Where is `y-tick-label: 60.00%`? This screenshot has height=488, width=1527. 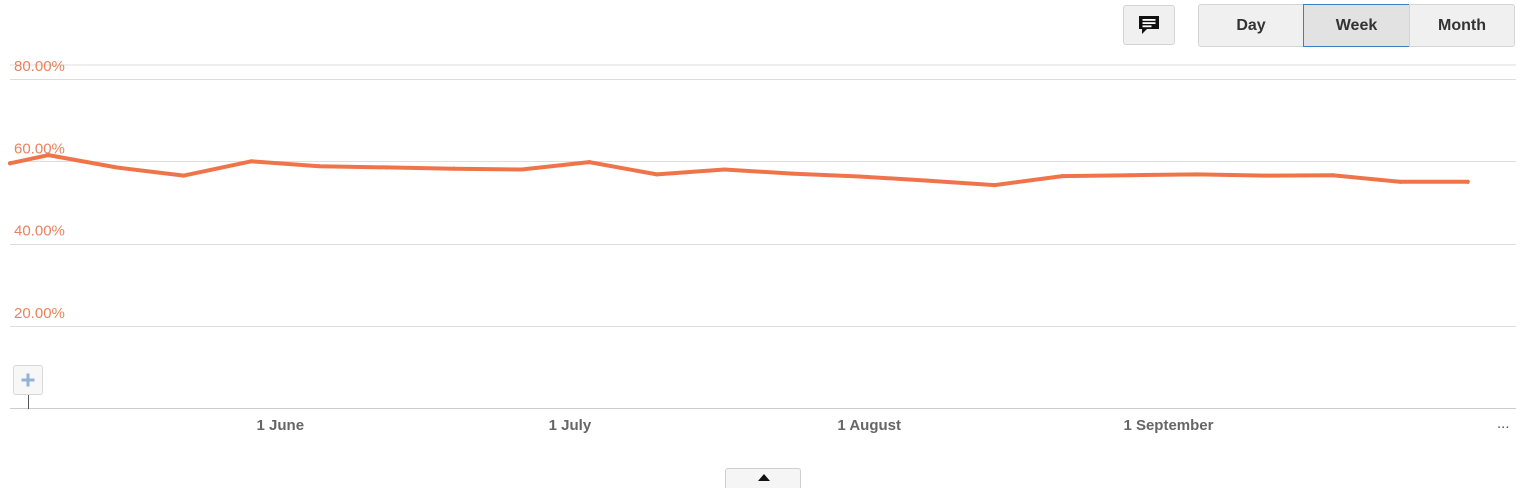
y-tick-label: 60.00% is located at coordinates (39, 148).